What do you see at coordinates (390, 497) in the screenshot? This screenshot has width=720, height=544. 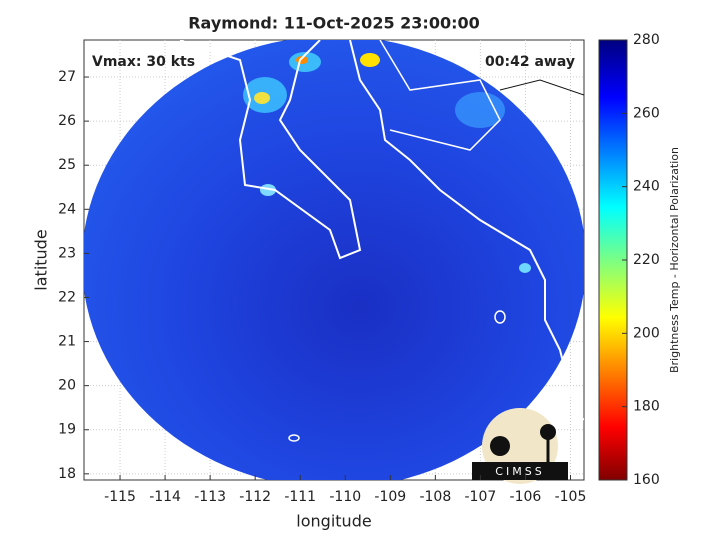 I see `x-tick-label: -109` at bounding box center [390, 497].